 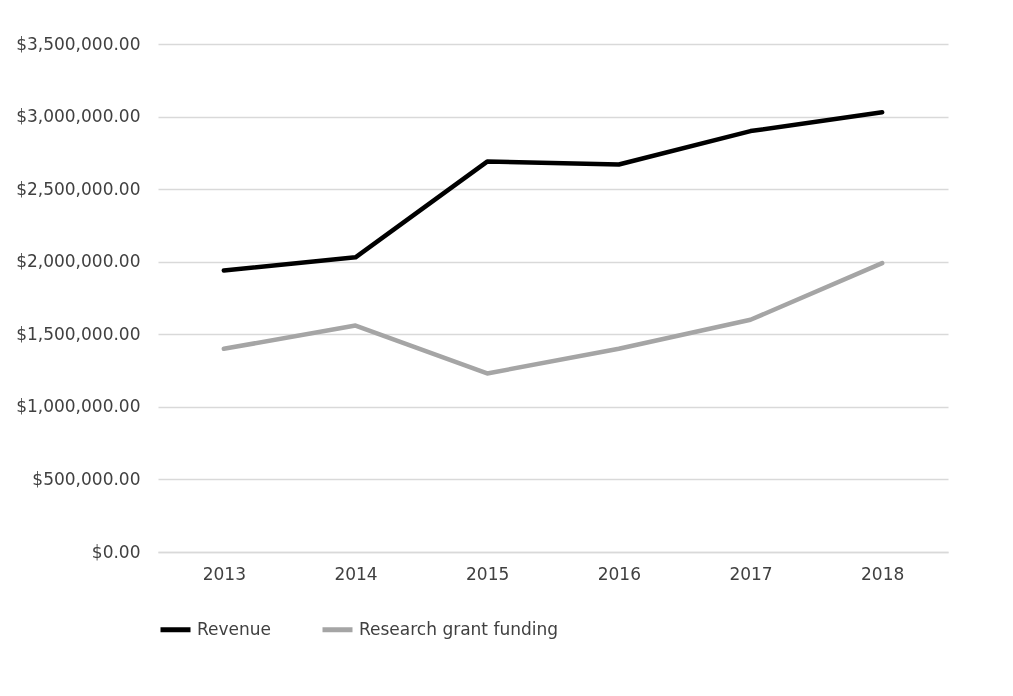 I want to click on y-tick-label: $2,000,000.00, so click(x=78, y=261).